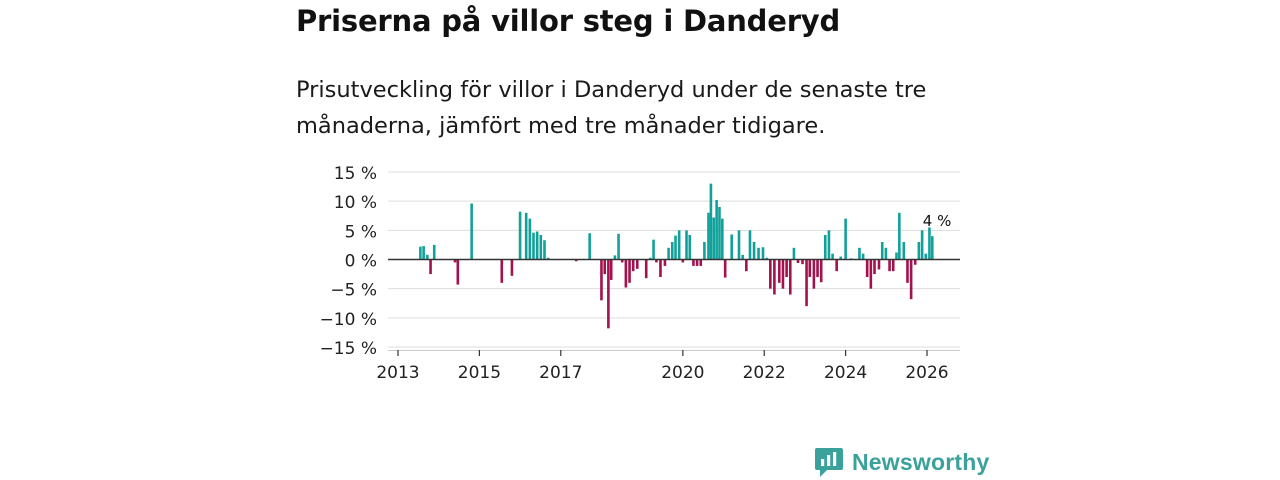  I want to click on annotations: 4 %, so click(937, 221).